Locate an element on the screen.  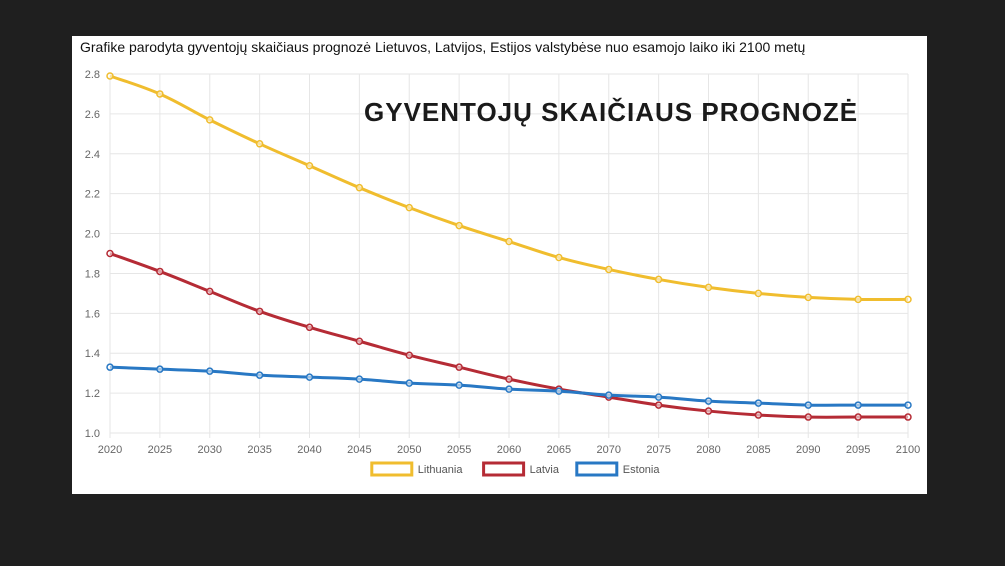
y-tick-label: 1.2 is located at coordinates (92, 394).